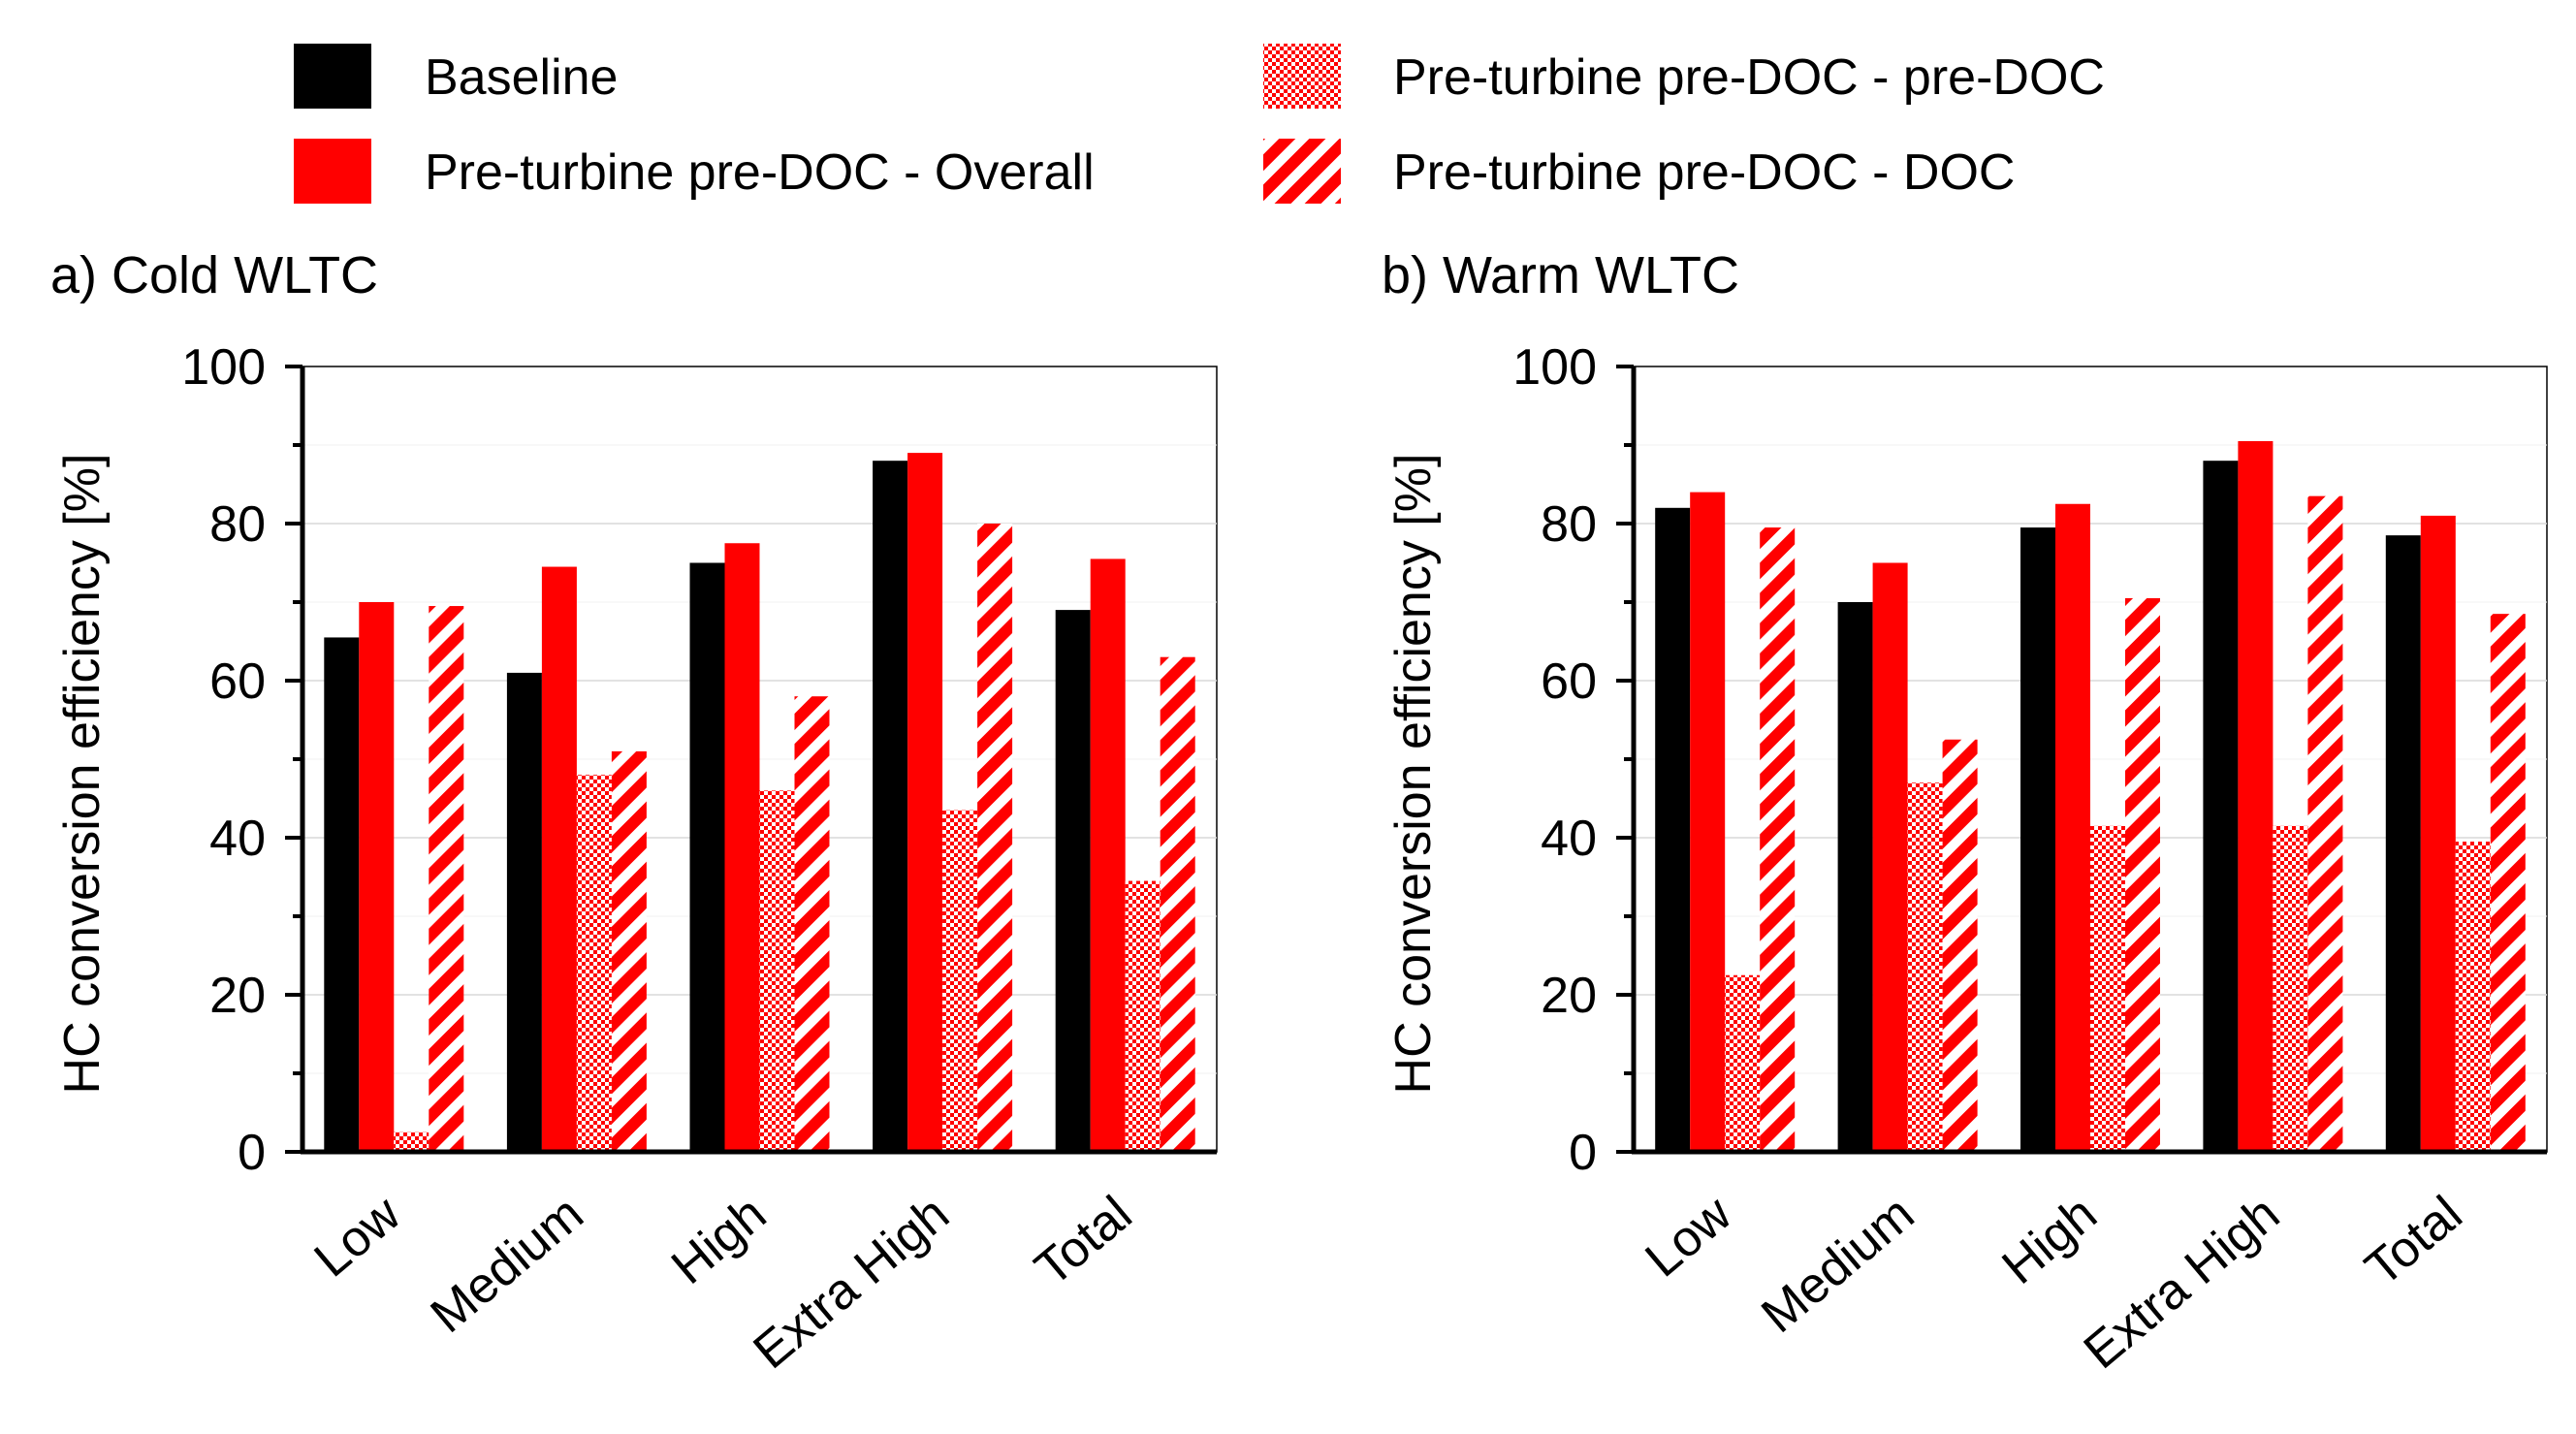  I want to click on legend-swatch-pre-doc, so click(1302, 77).